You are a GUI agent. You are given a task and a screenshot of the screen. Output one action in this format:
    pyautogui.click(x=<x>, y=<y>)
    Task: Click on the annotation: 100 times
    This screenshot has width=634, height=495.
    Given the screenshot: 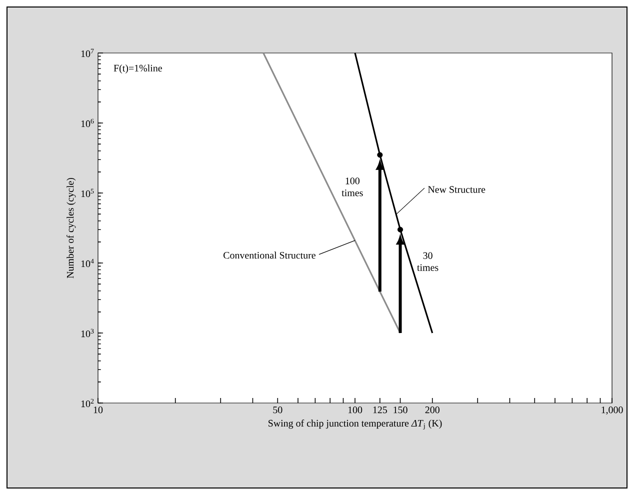 What is the action you would take?
    pyautogui.click(x=352, y=187)
    